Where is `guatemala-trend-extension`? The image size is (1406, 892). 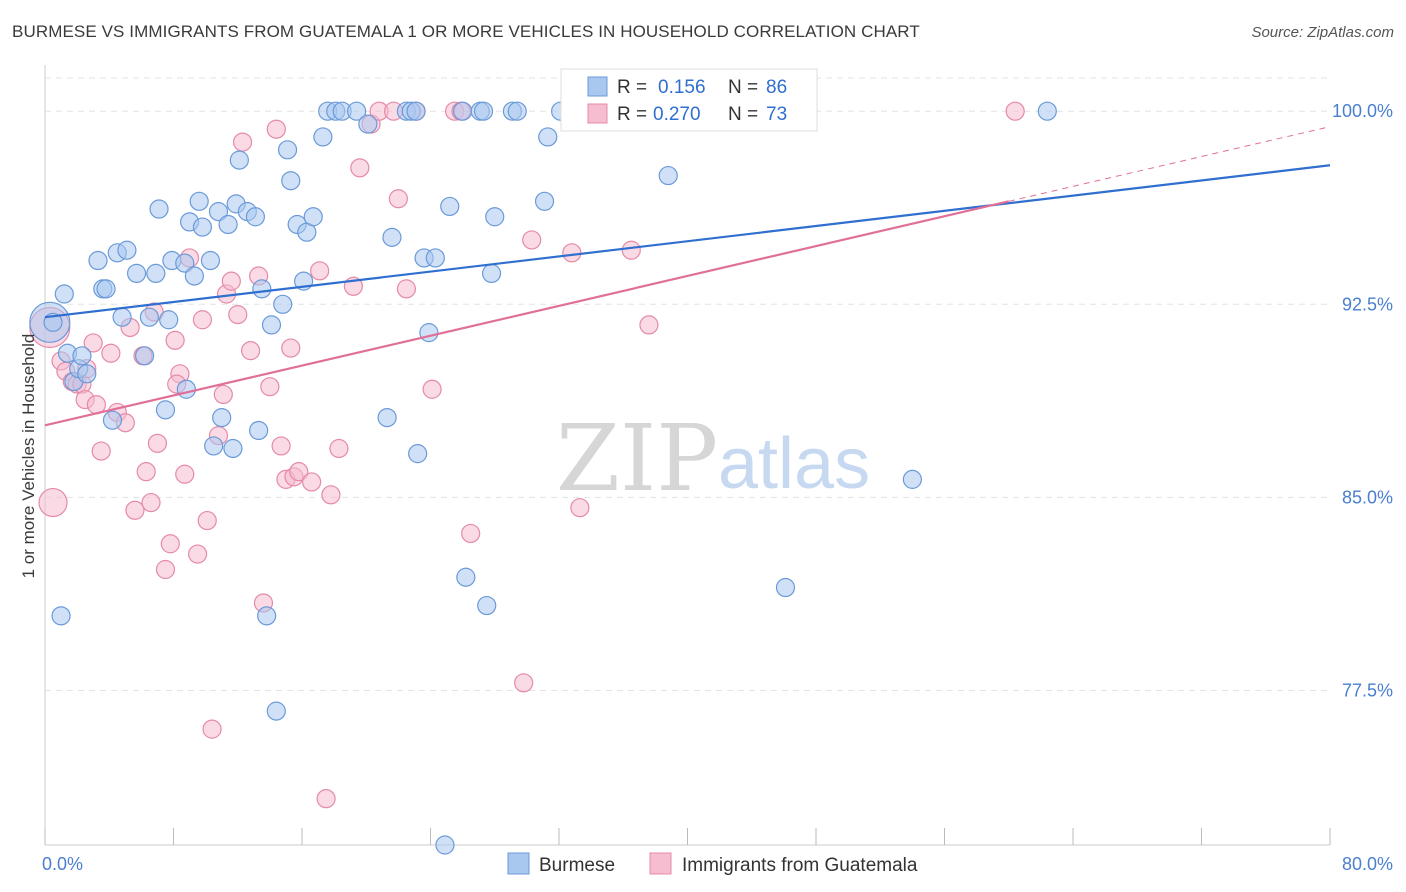 guatemala-trend-extension is located at coordinates (1169, 164).